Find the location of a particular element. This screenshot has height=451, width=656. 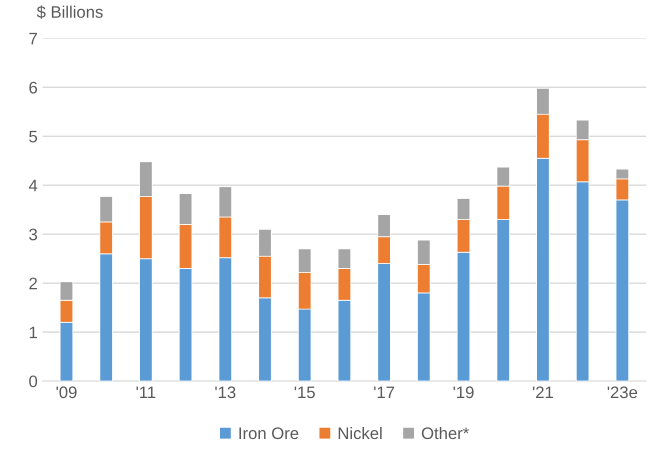

y-tick-label: 6 is located at coordinates (33, 88).